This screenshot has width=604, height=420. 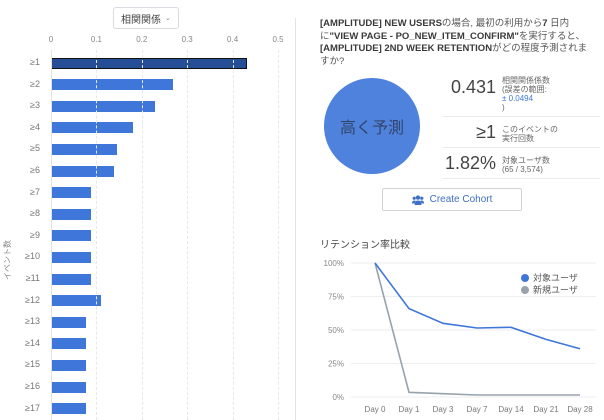 I want to click on retention-legend: 対象ユーザ 新規ユーザ, so click(x=549, y=284).